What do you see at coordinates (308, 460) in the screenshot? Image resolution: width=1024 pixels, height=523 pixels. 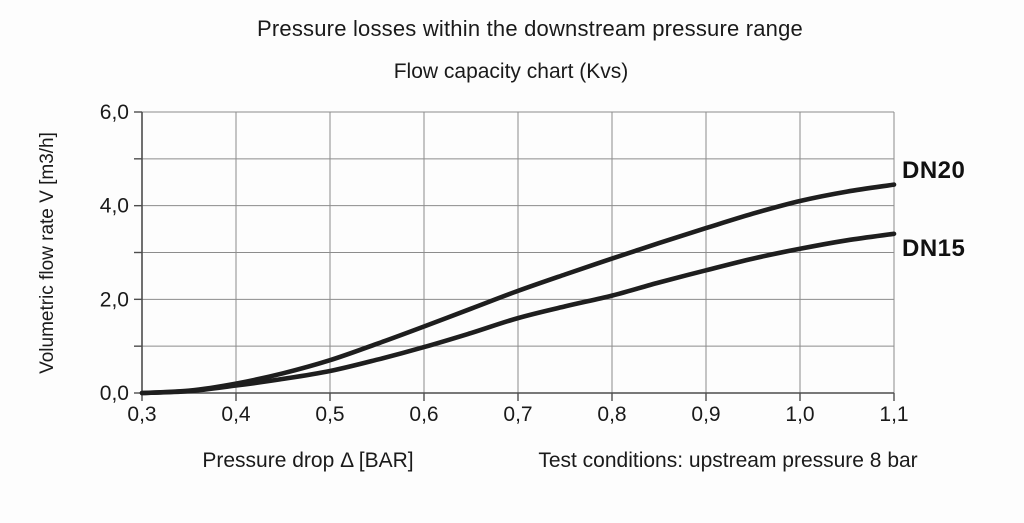 I see `x-axis-title: Pressure drop Δ [BAR]` at bounding box center [308, 460].